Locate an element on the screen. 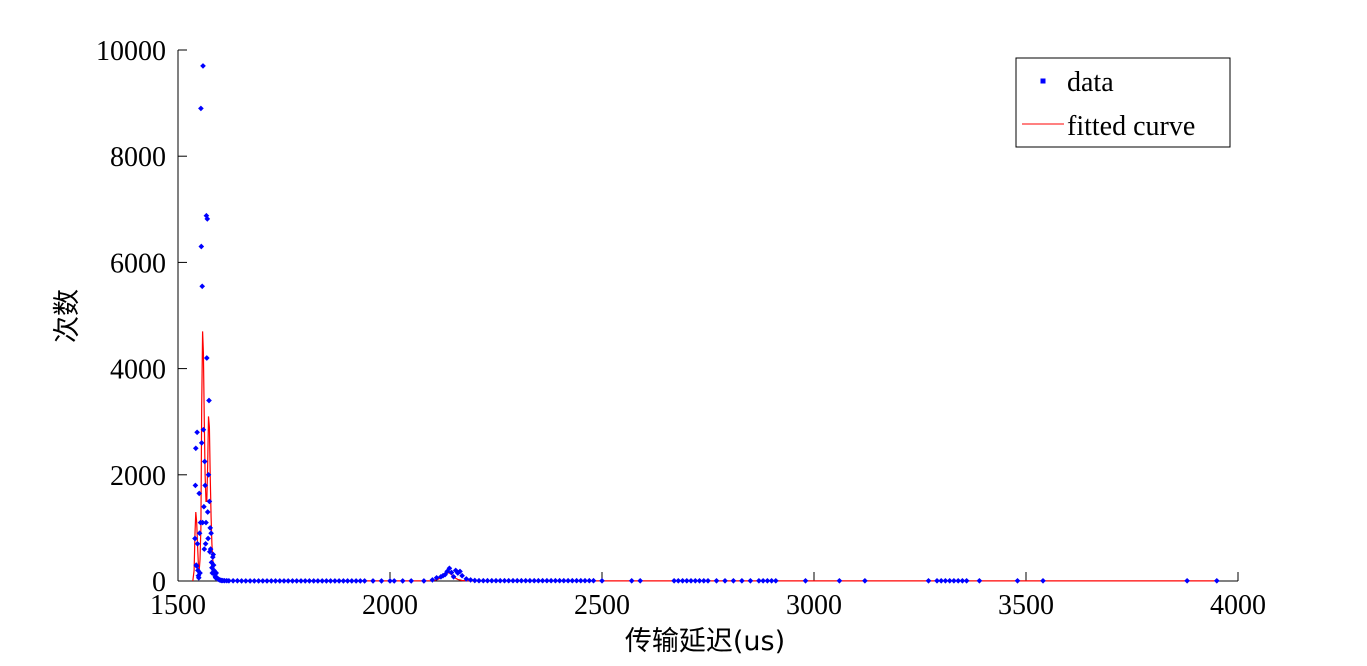 The image size is (1367, 666). x-axis-title: 传输延迟(us) is located at coordinates (705, 641).